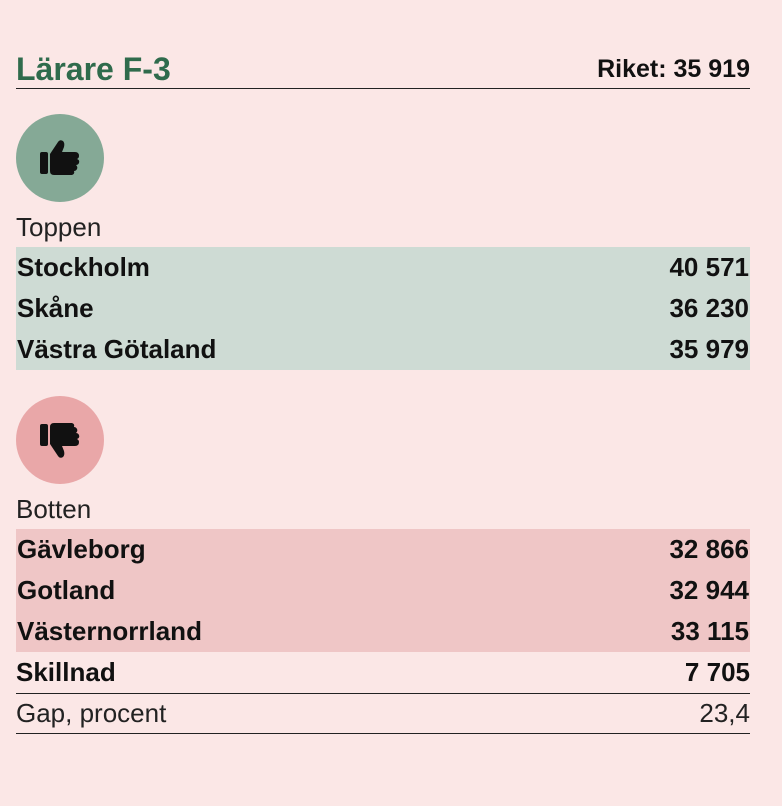 The width and height of the screenshot is (782, 806). What do you see at coordinates (709, 590) in the screenshot?
I see `salary-value: 32 944` at bounding box center [709, 590].